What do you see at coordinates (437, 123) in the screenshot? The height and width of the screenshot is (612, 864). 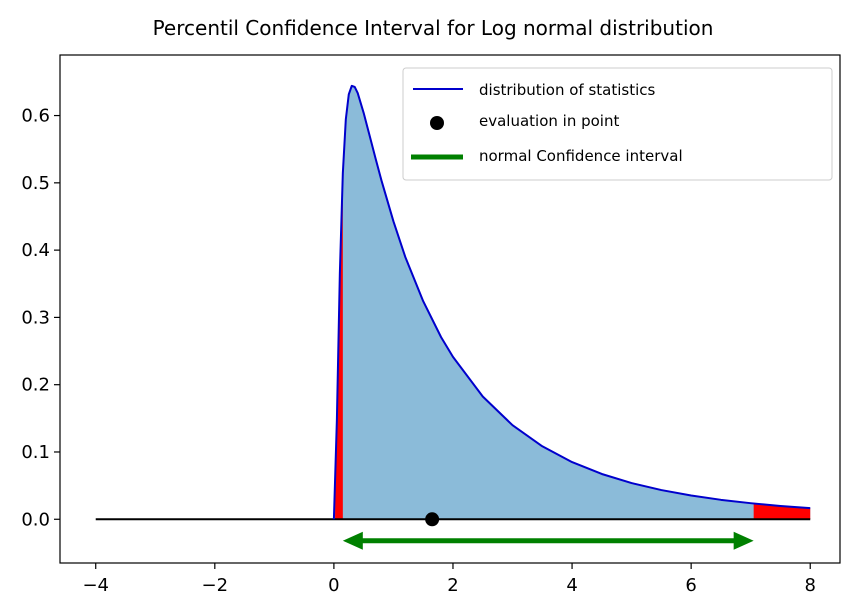 I see `legend-swatch-point` at bounding box center [437, 123].